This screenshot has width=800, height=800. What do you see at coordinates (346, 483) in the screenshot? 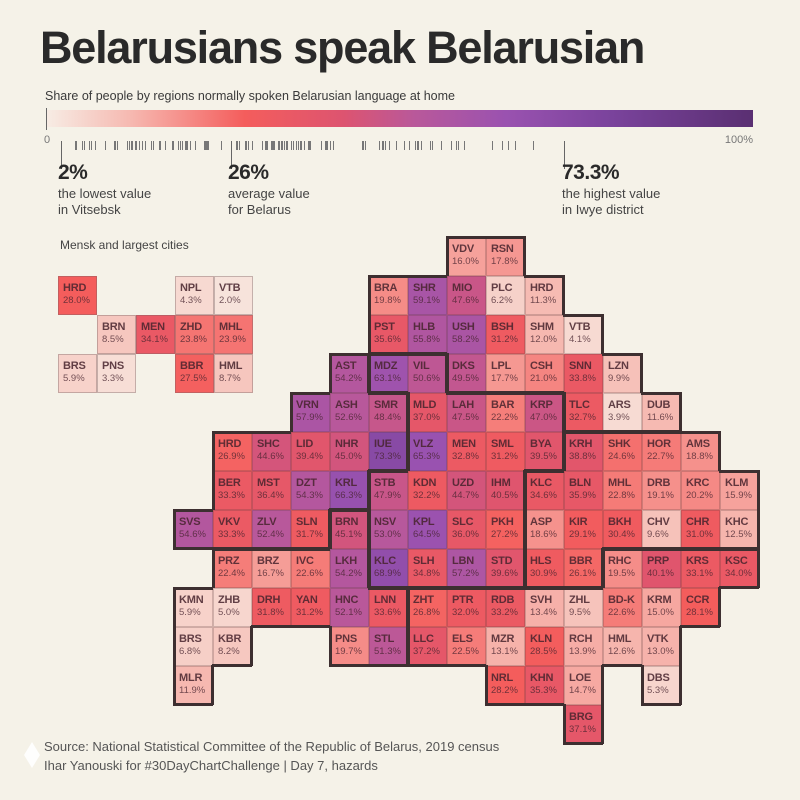
I see `tile-code: KRL` at bounding box center [346, 483].